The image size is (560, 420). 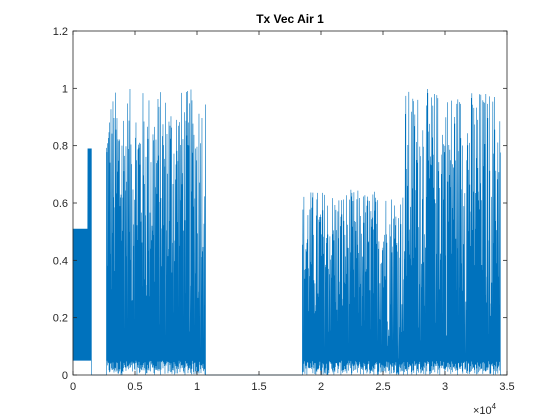 I want to click on x-axis-exponent-base: ×10, so click(x=482, y=411).